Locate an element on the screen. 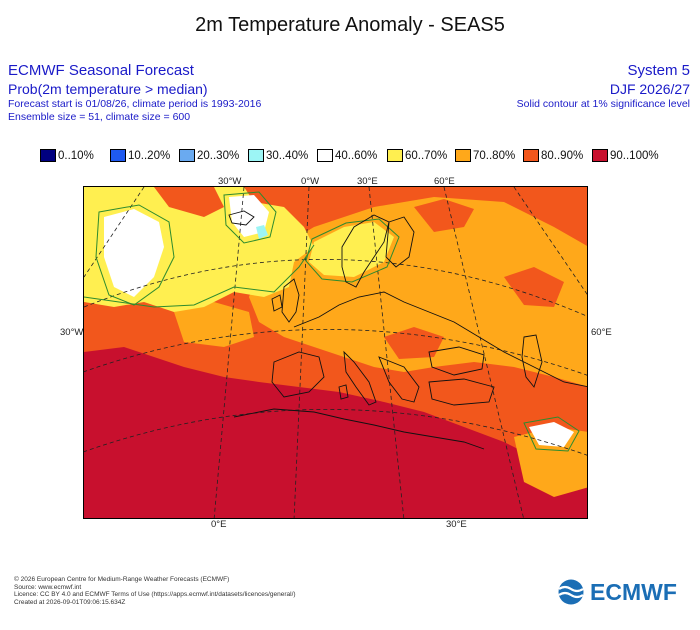 This screenshot has height=630, width=700. lon-label-0w-top: 0°W is located at coordinates (310, 181).